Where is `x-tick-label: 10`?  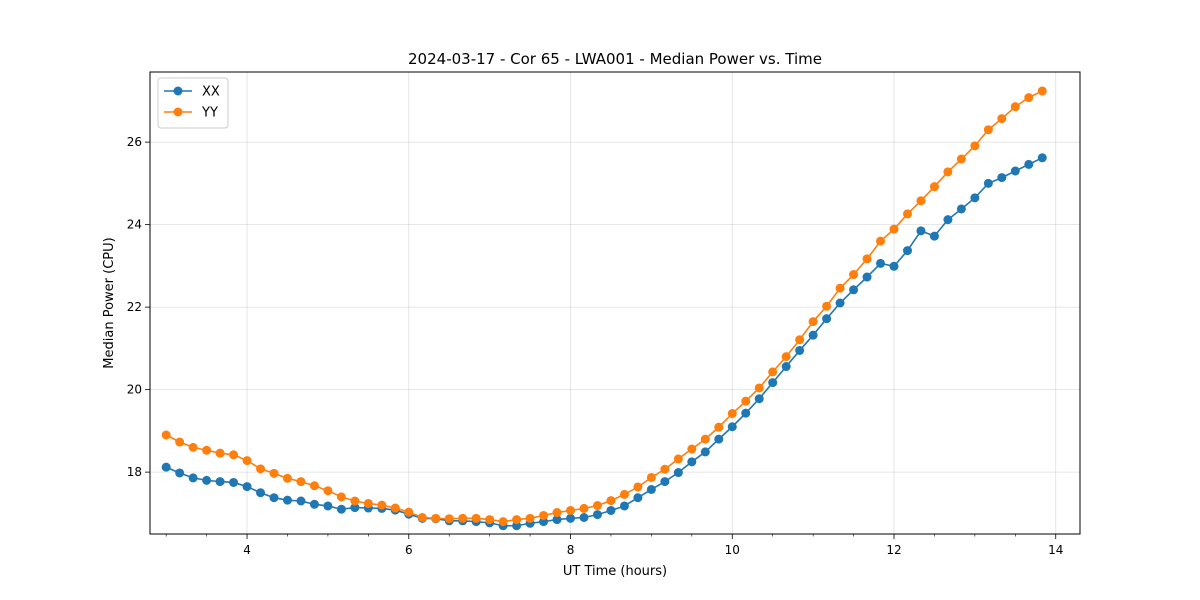 x-tick-label: 10 is located at coordinates (732, 550).